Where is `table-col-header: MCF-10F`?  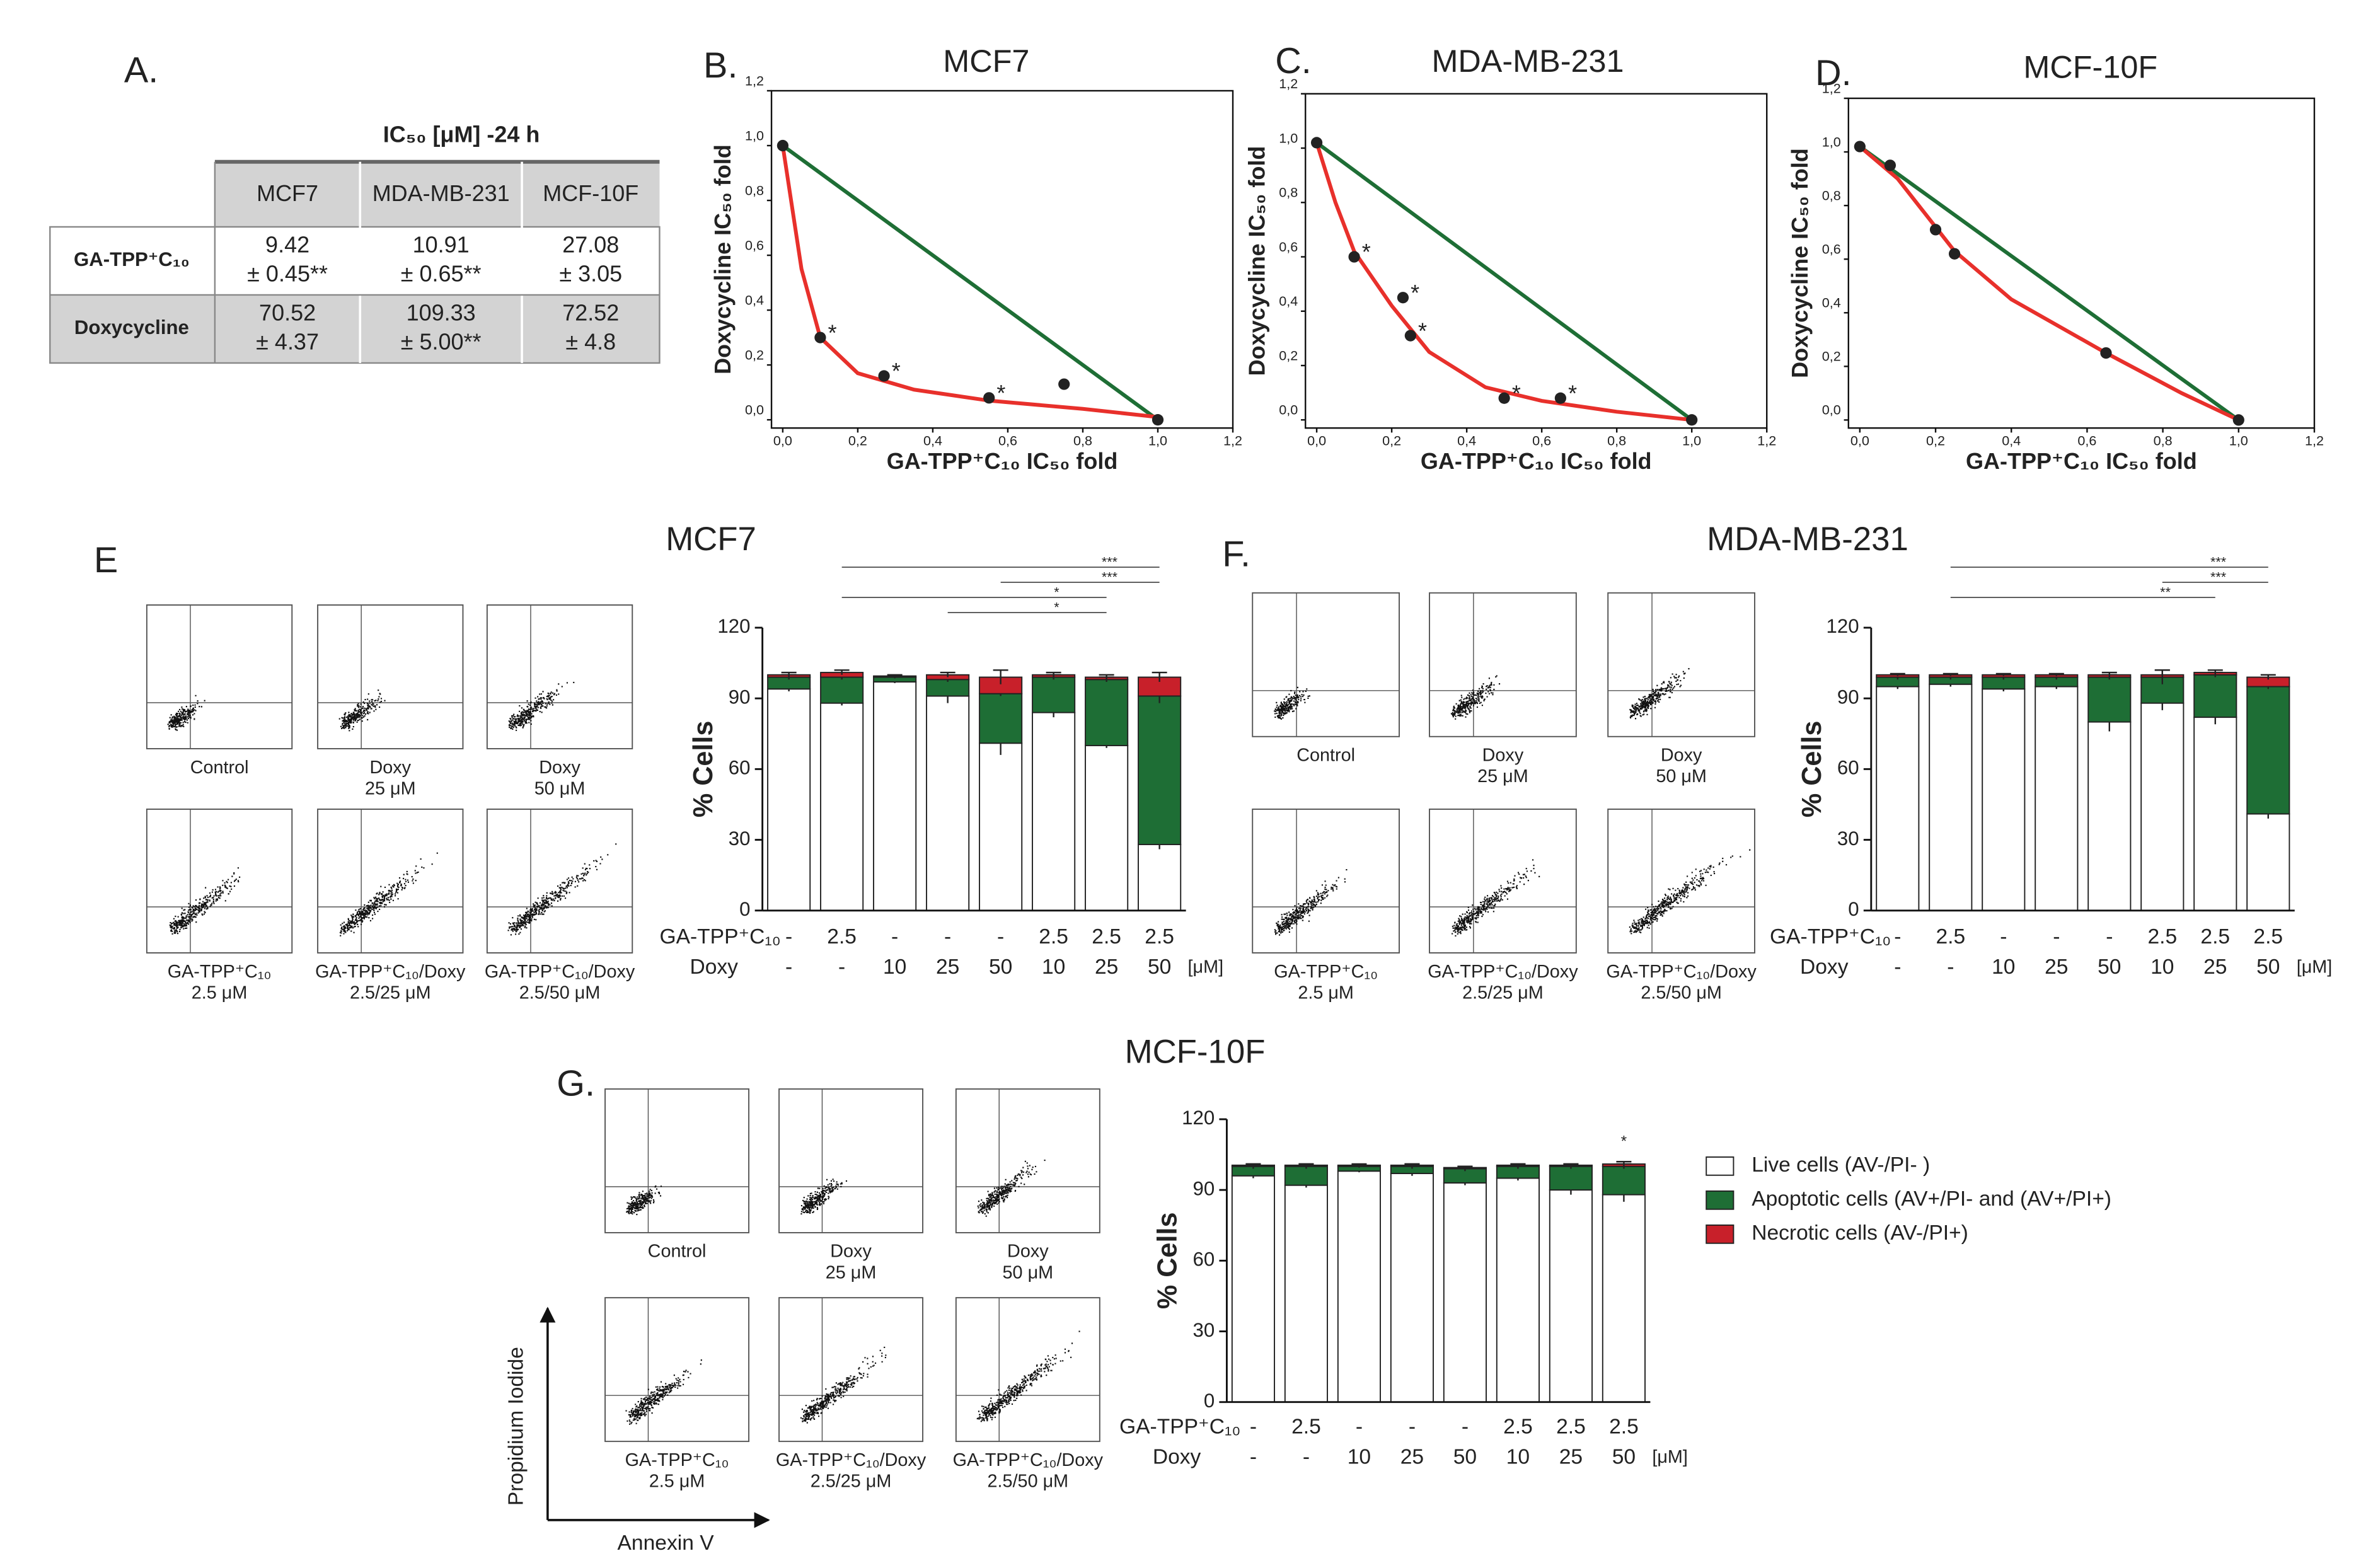
table-col-header: MCF-10F is located at coordinates (591, 193).